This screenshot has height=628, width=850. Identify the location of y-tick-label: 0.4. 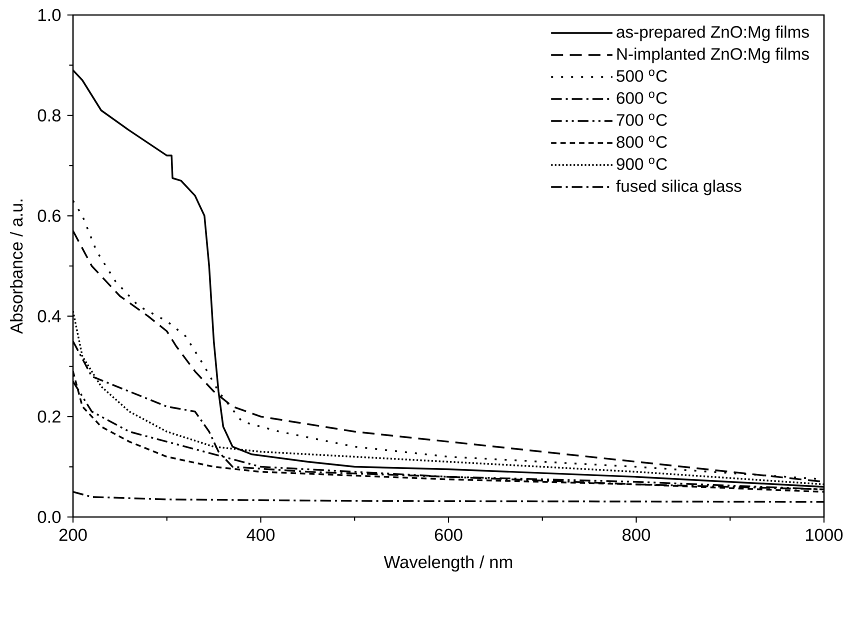
(49, 316).